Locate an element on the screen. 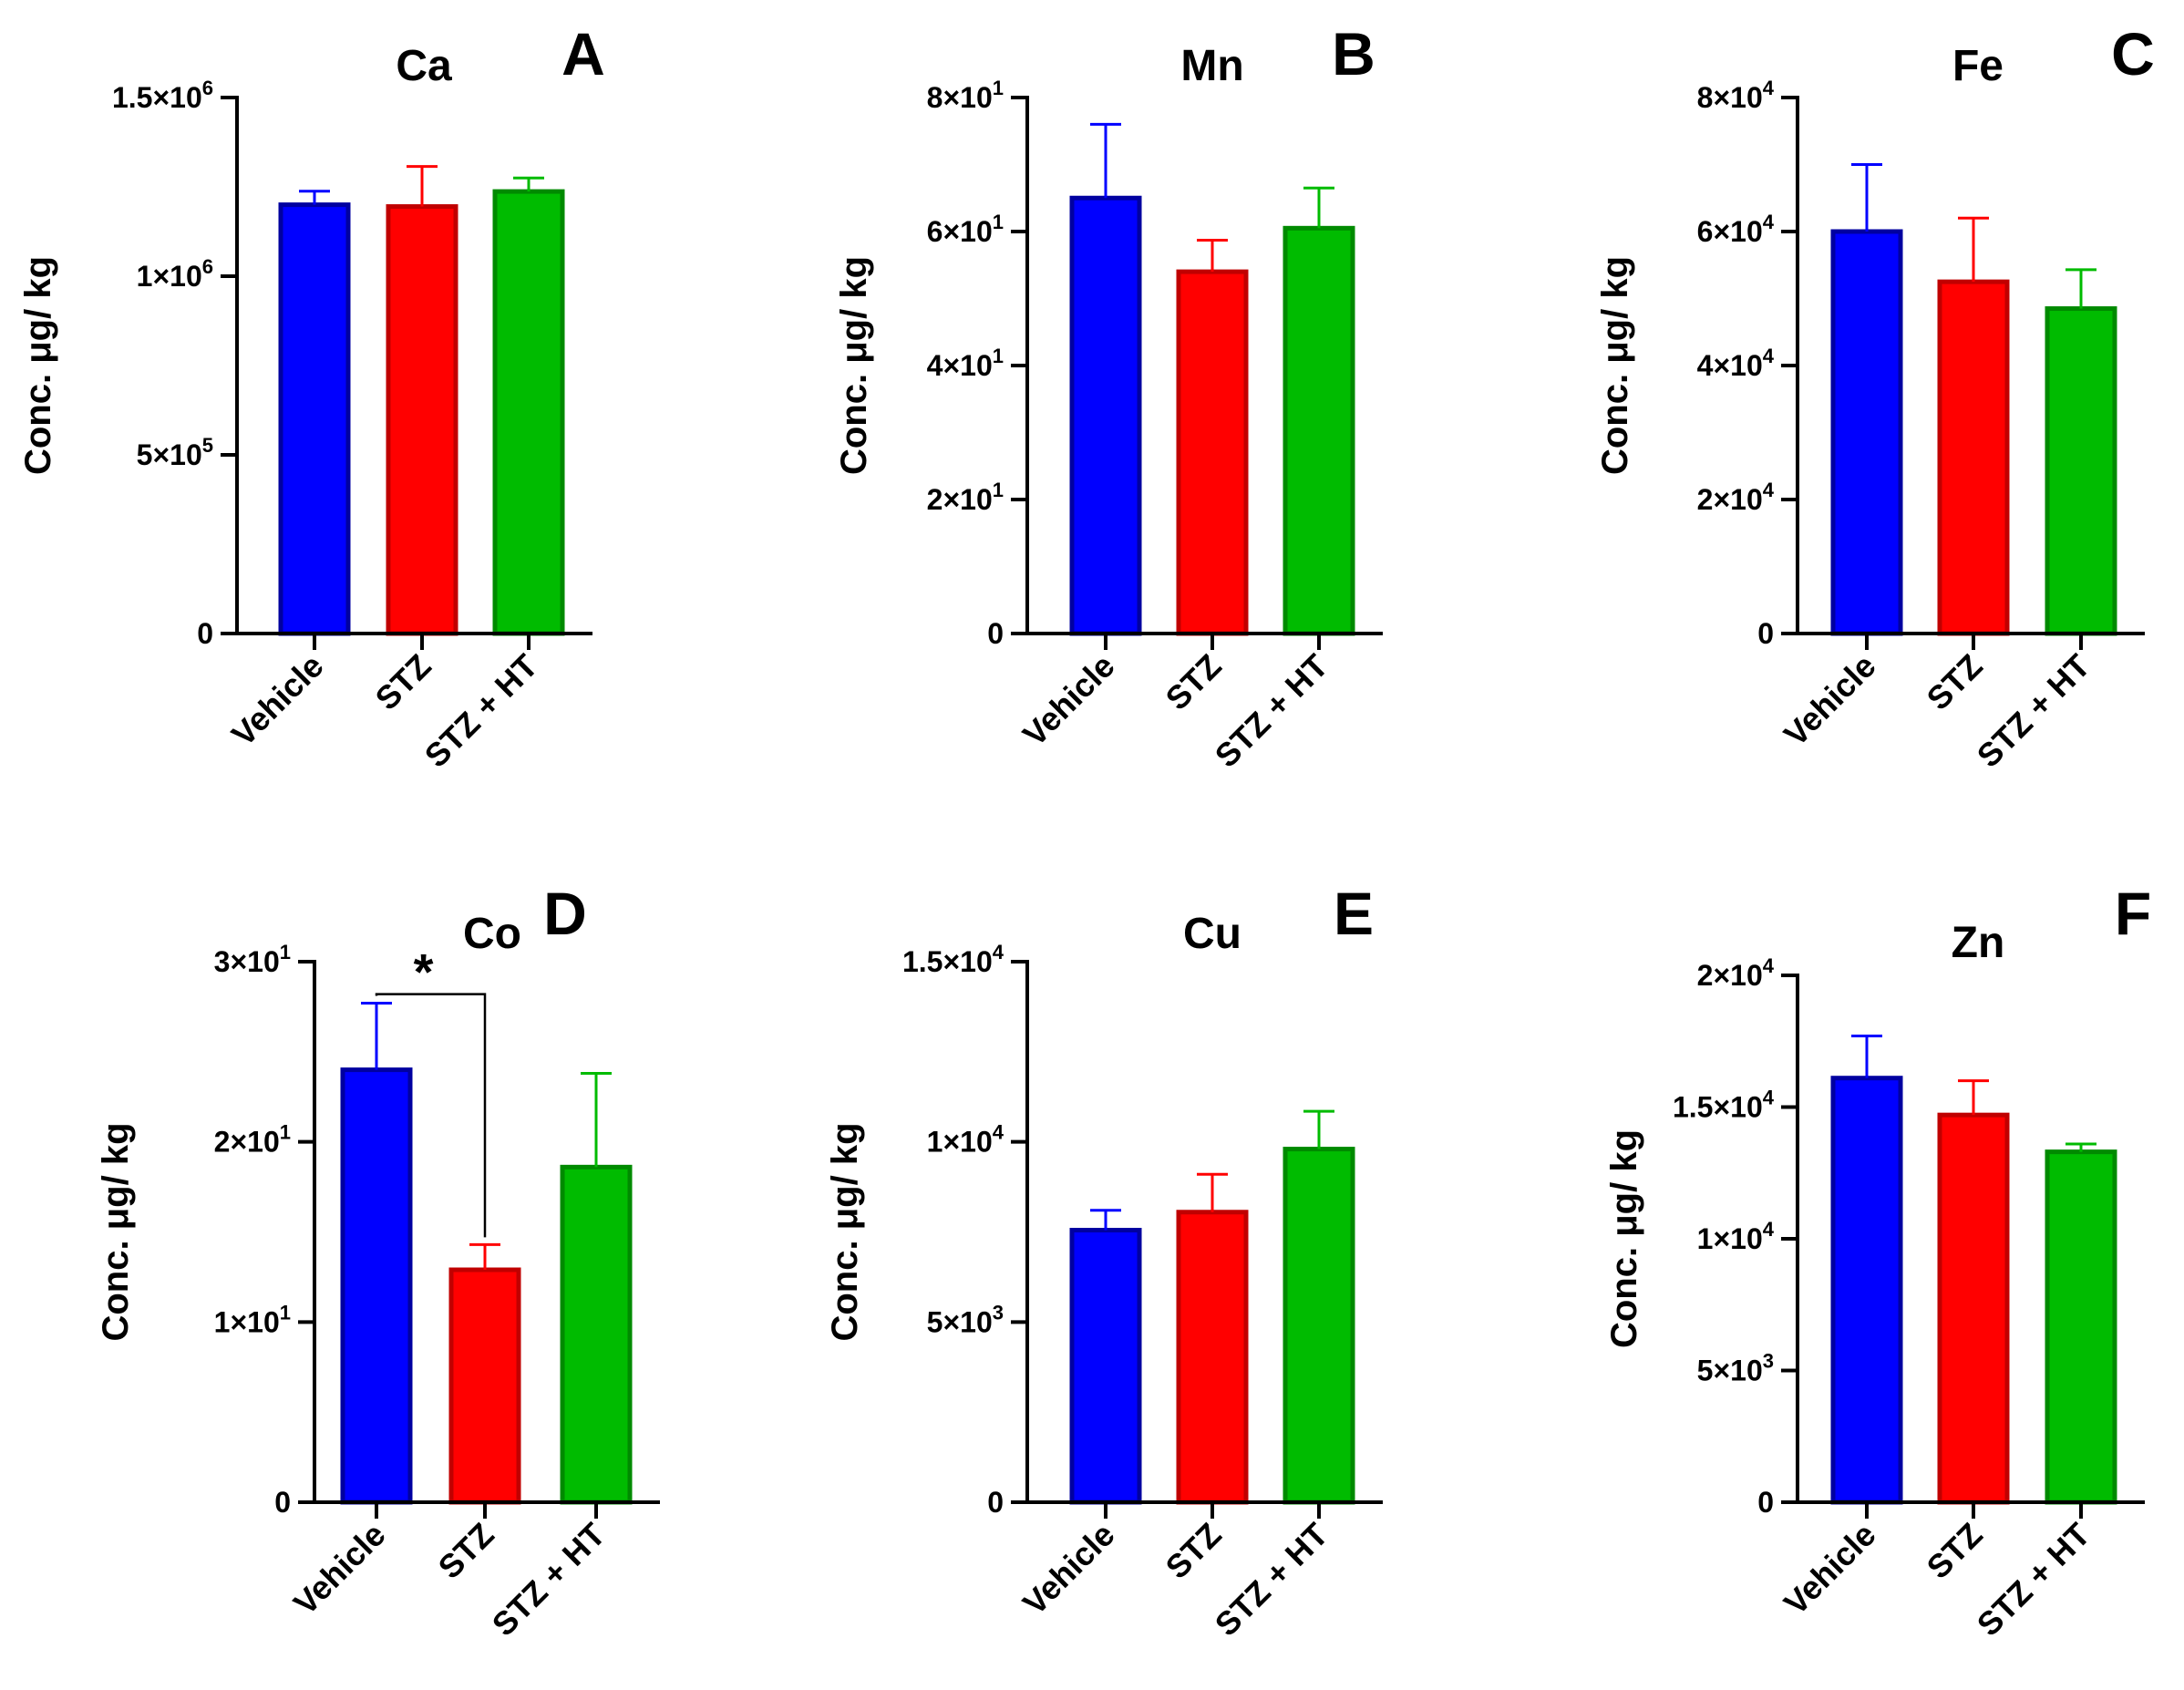  panel-d-ytick-label-2: 2×10¹ is located at coordinates (253, 1140).